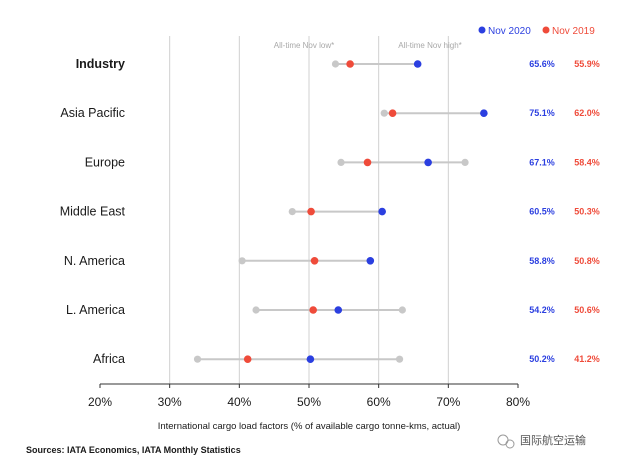  What do you see at coordinates (100, 64) in the screenshot?
I see `region-label: Industry` at bounding box center [100, 64].